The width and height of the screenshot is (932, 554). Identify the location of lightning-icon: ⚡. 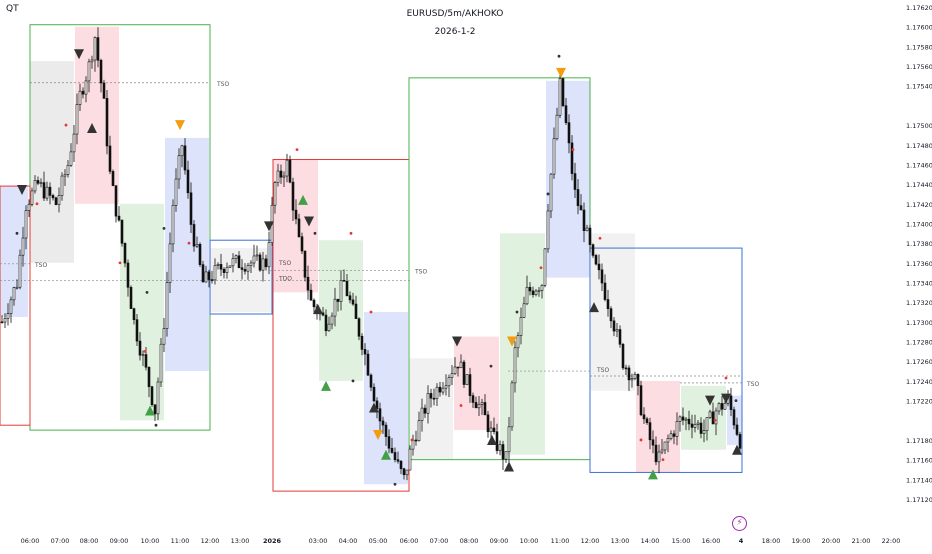
(739, 523).